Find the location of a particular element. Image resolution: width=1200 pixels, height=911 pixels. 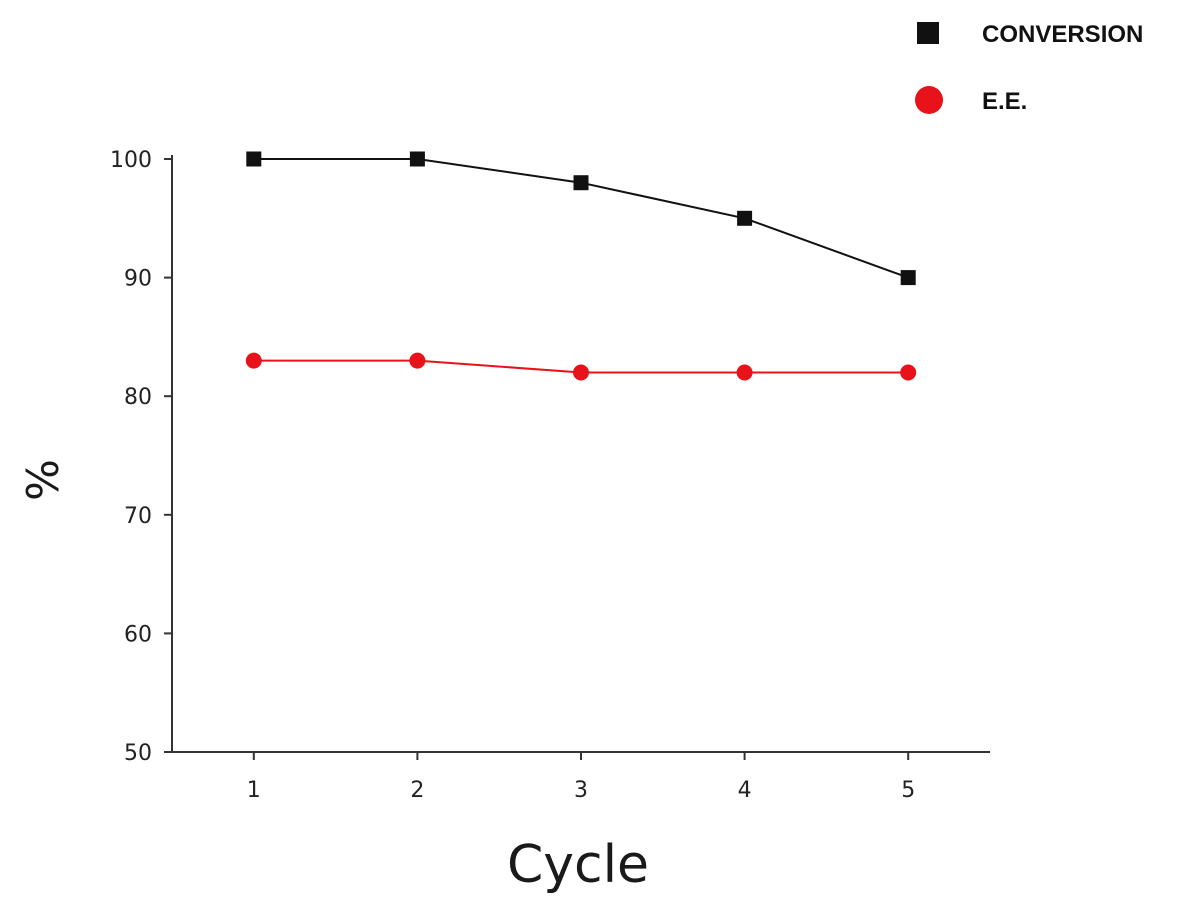

x-axis-ticks: 1 2 3 4 5 is located at coordinates (581, 777).